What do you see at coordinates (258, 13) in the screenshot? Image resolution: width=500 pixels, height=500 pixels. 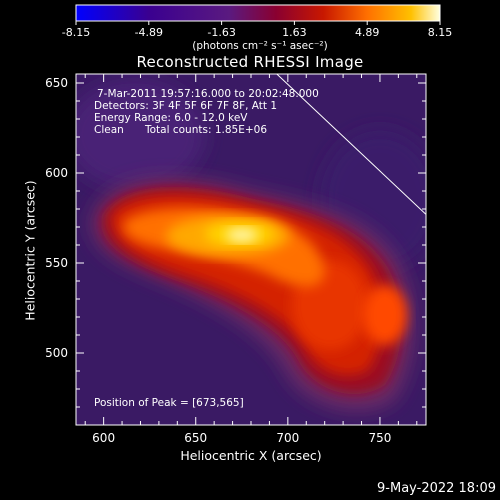 I see `colorbar` at bounding box center [258, 13].